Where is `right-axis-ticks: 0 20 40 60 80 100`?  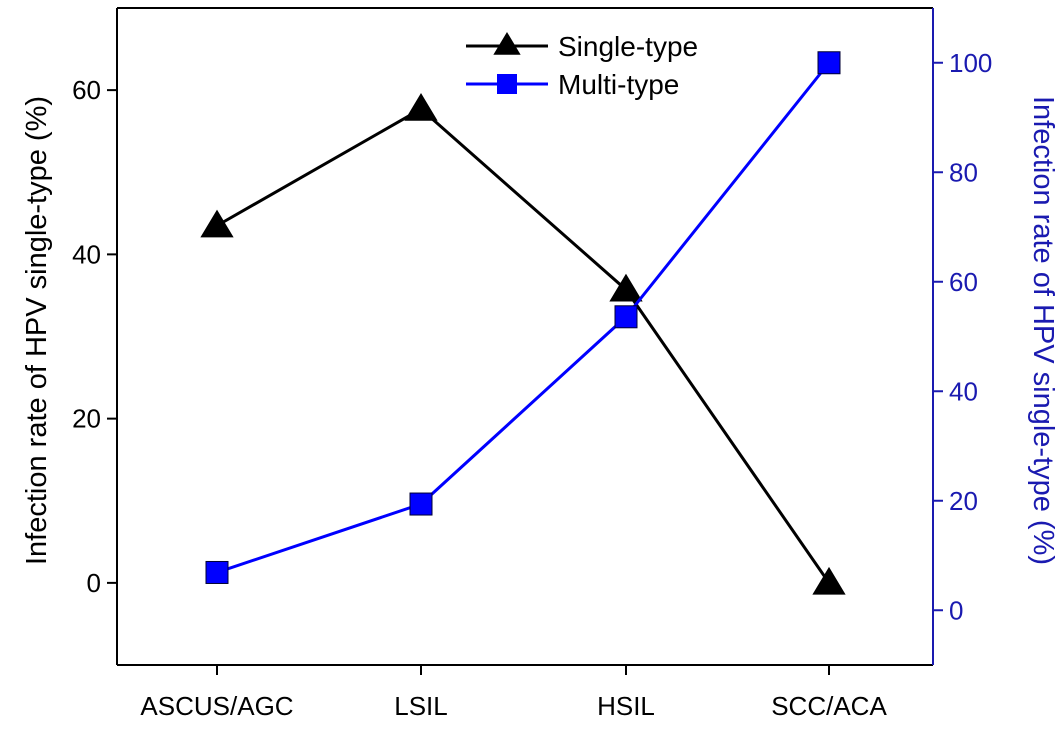
right-axis-ticks: 0 20 40 60 80 100 is located at coordinates (962, 336).